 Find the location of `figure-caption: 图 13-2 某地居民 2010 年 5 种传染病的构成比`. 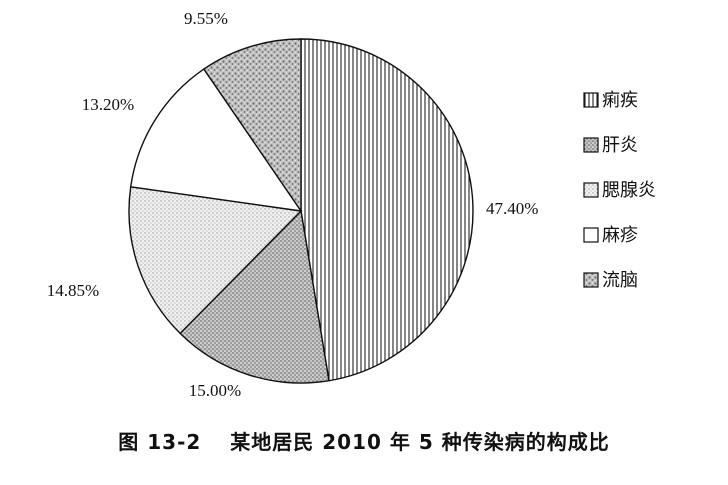

figure-caption: 图 13-2 某地居民 2010 年 5 种传染病的构成比 is located at coordinates (364, 442).